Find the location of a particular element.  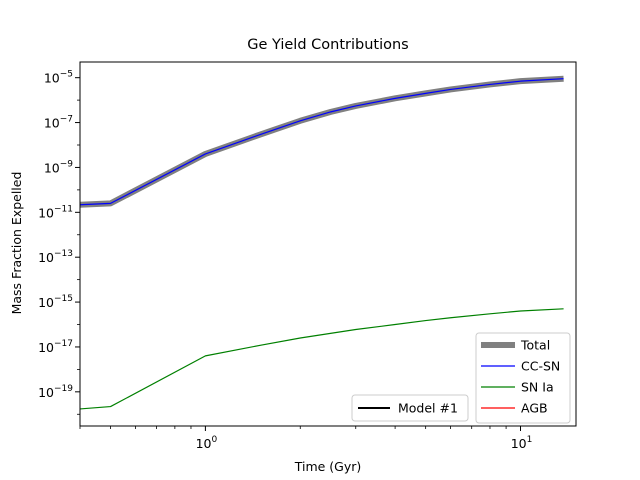

legend-label: CC-SN is located at coordinates (540, 366).